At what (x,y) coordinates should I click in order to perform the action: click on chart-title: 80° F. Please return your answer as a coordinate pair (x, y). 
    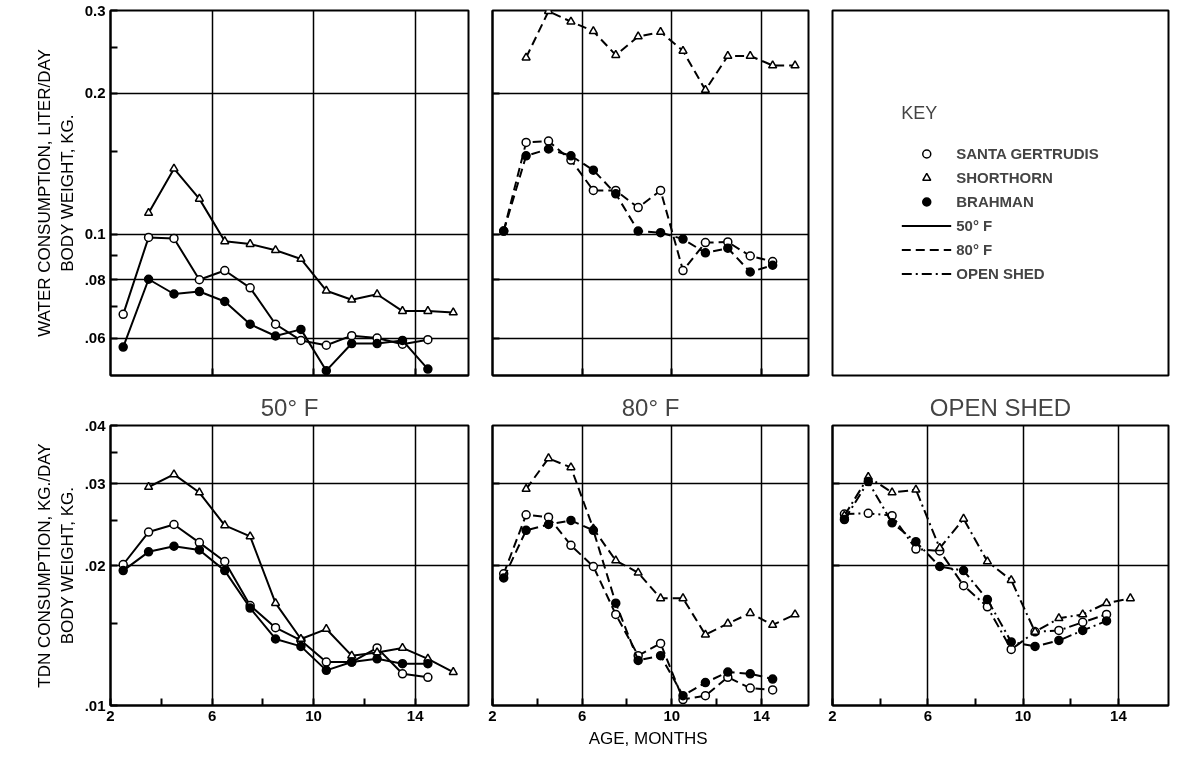
    Looking at the image, I should click on (650, 407).